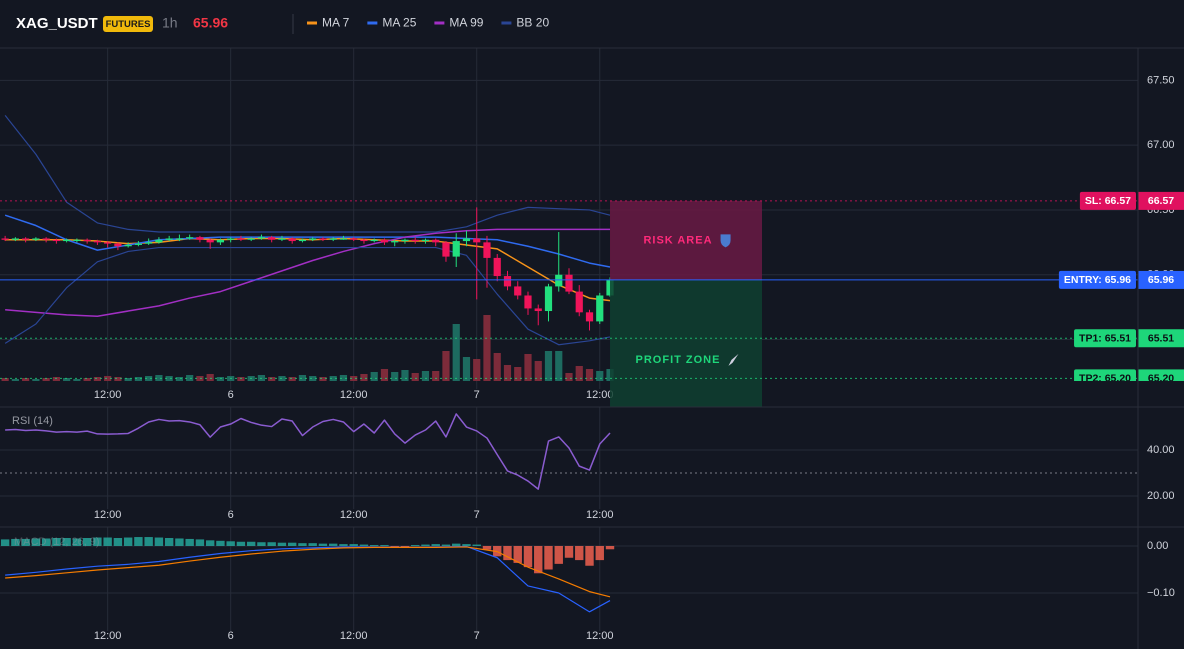 The height and width of the screenshot is (649, 1184). I want to click on legend-label: MA 99, so click(466, 23).